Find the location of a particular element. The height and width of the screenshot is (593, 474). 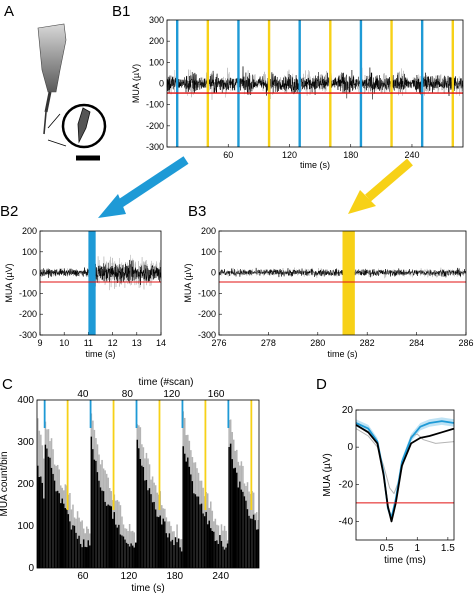

c-top-tick-label: 40 is located at coordinates (83, 394).